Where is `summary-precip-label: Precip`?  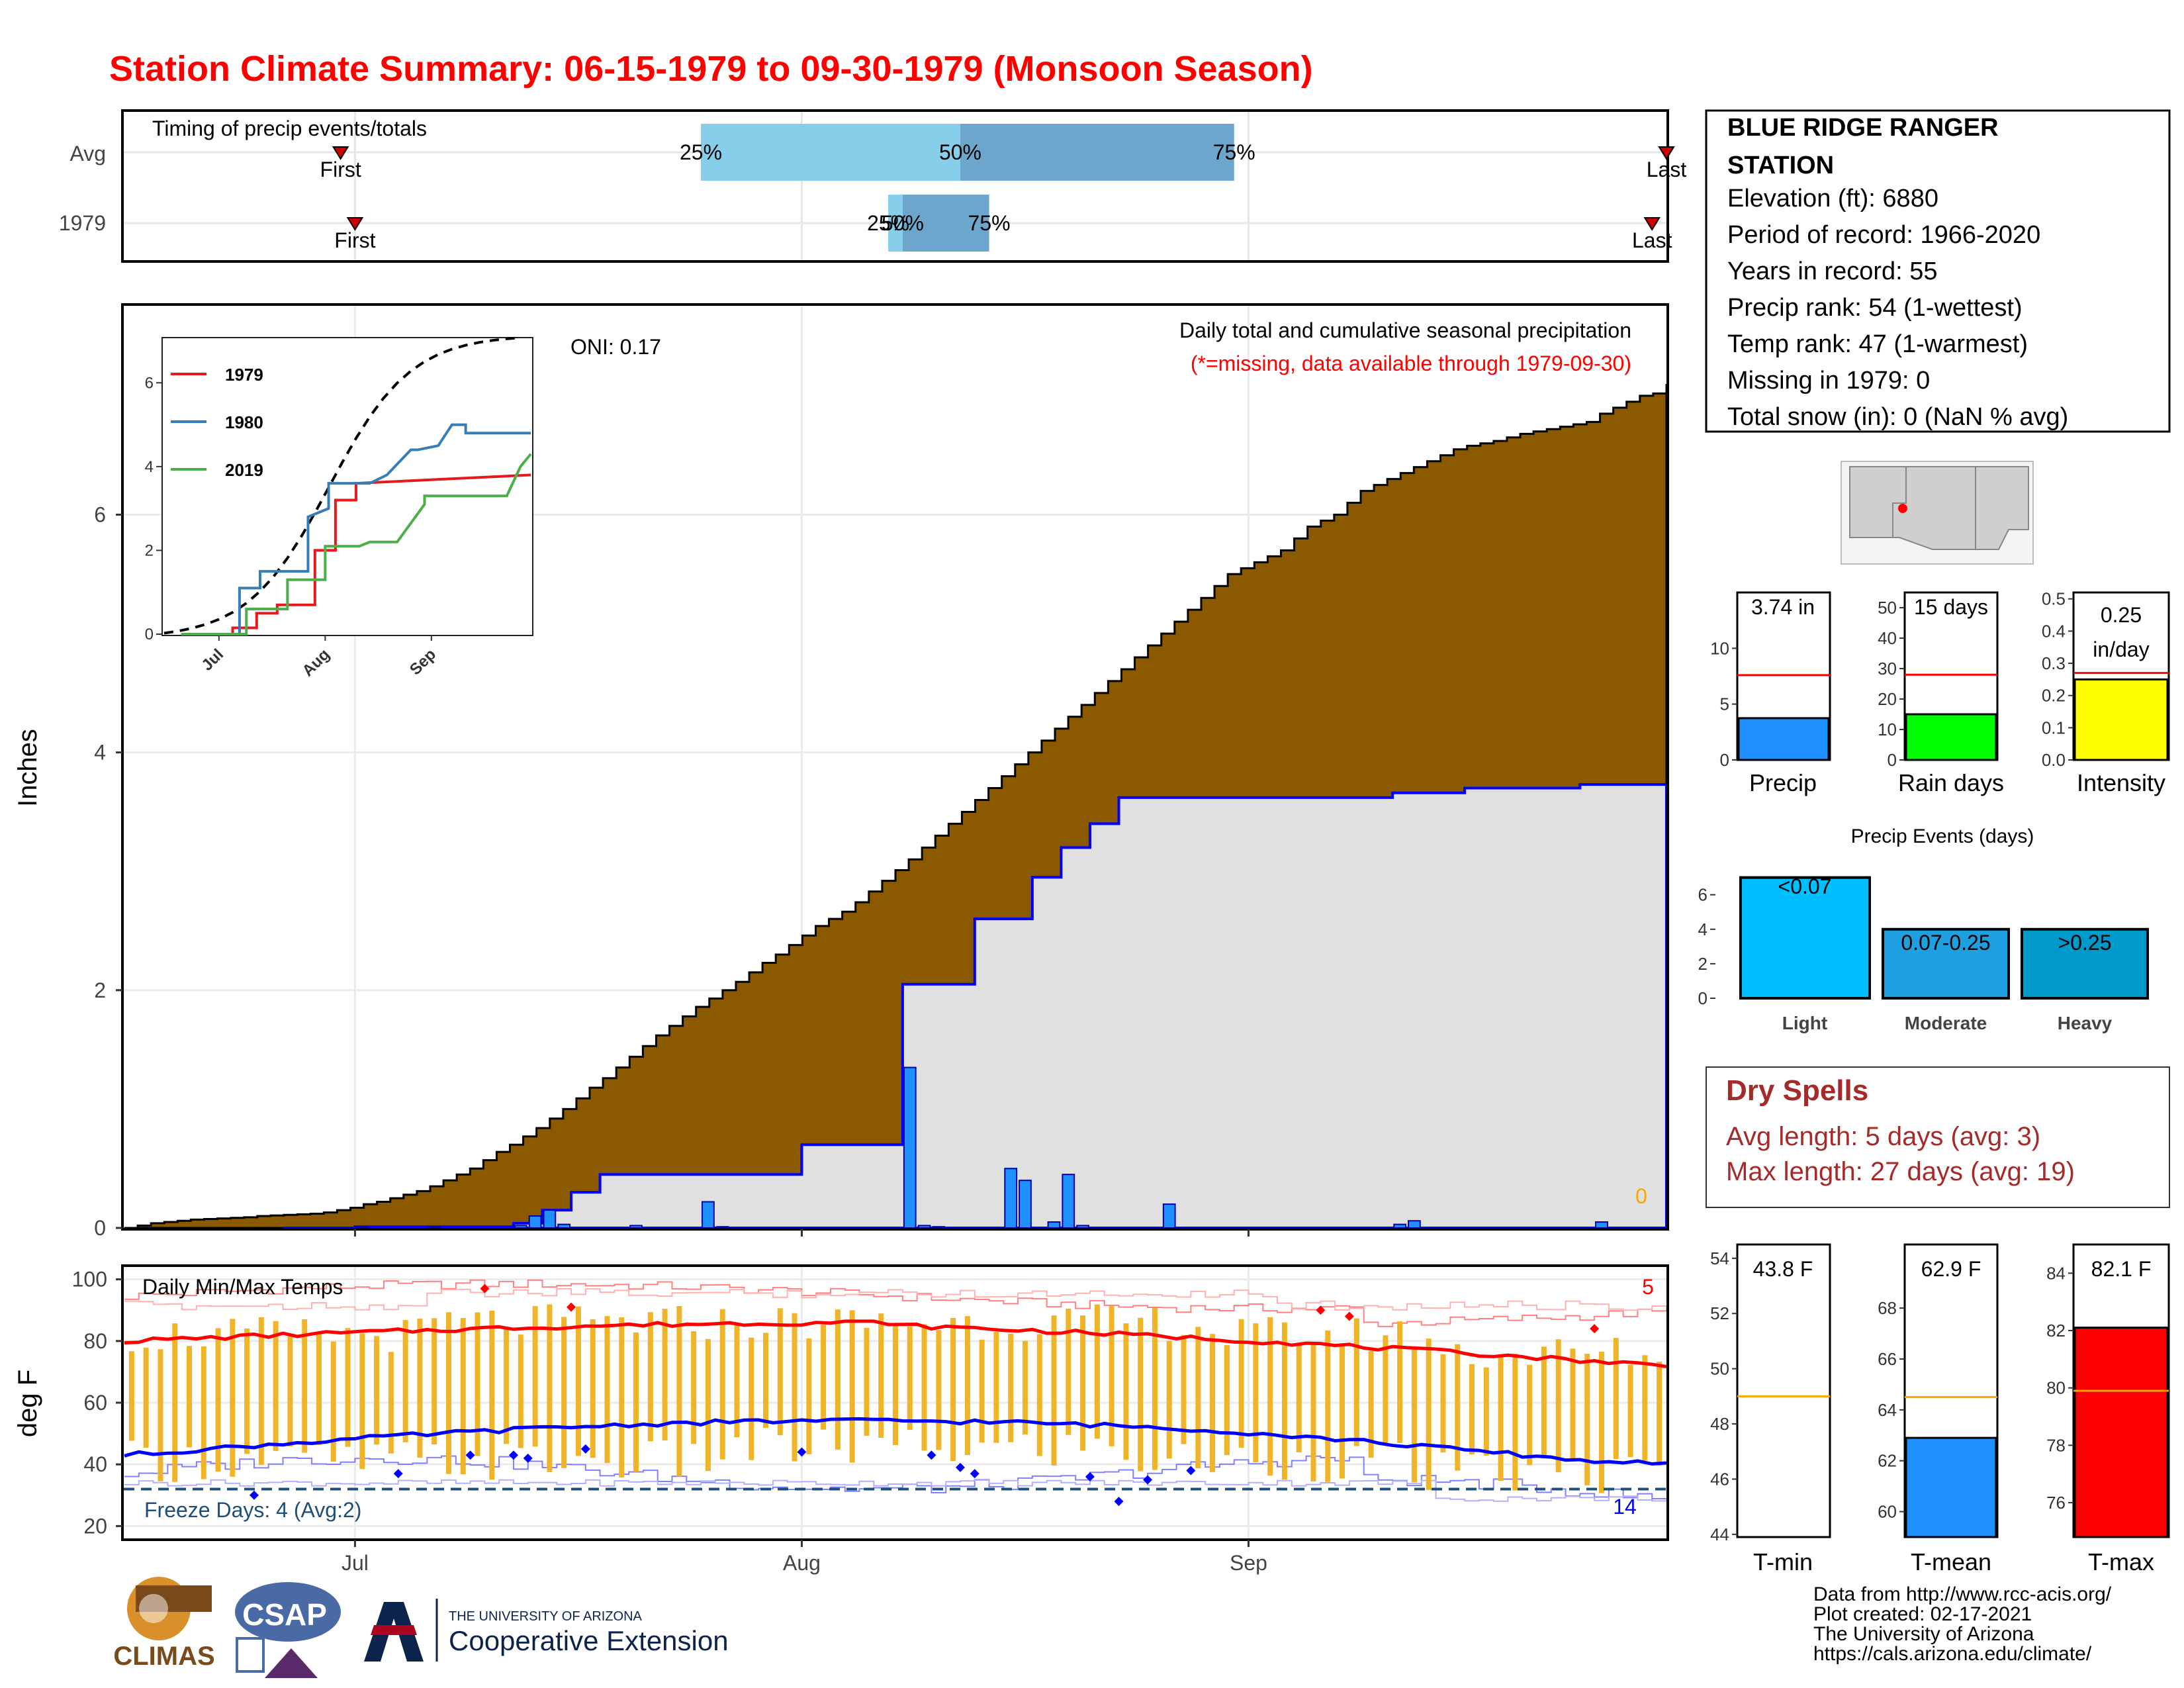 summary-precip-label: Precip is located at coordinates (1783, 782).